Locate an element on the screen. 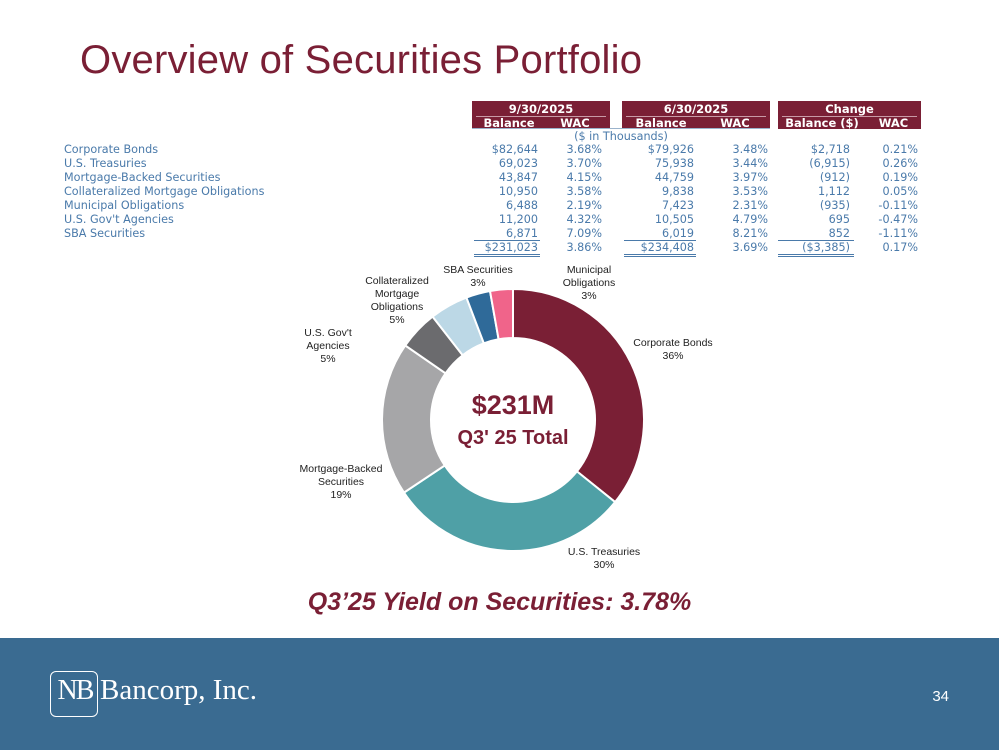 This screenshot has width=999, height=750. cell: $234,408 is located at coordinates (667, 247).